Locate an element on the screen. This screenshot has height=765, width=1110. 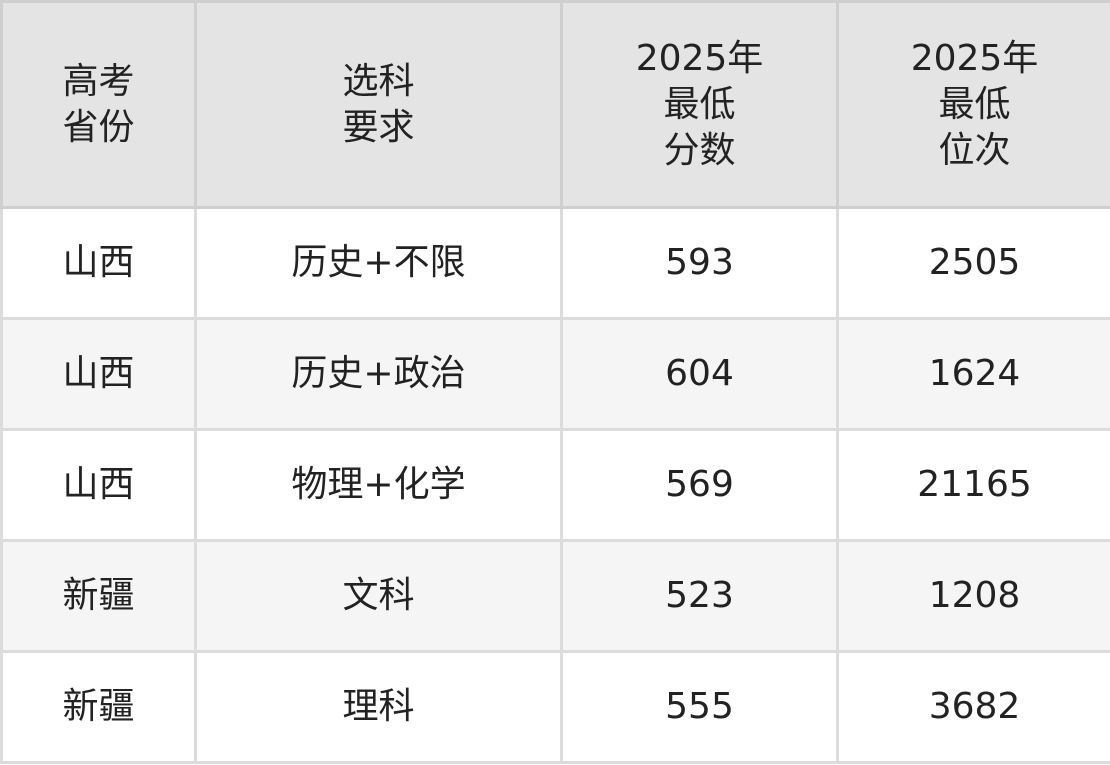
header-line: 要求 is located at coordinates (378, 127).